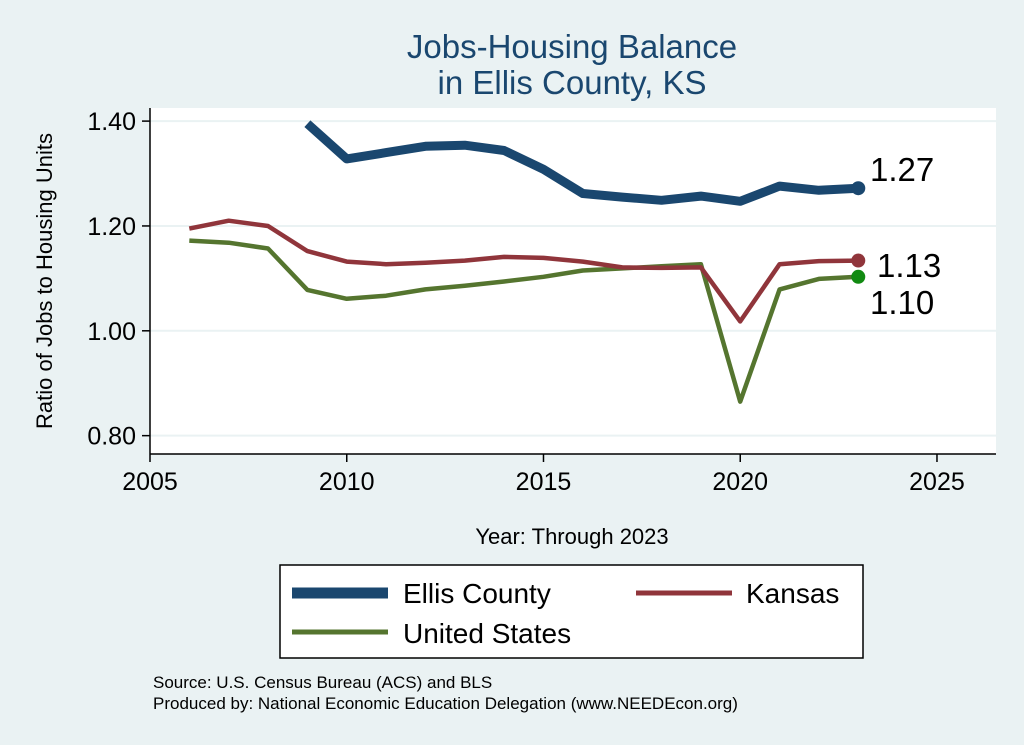  I want to click on y-axis-title: Ratio of Jobs to Housing Units, so click(44, 281).